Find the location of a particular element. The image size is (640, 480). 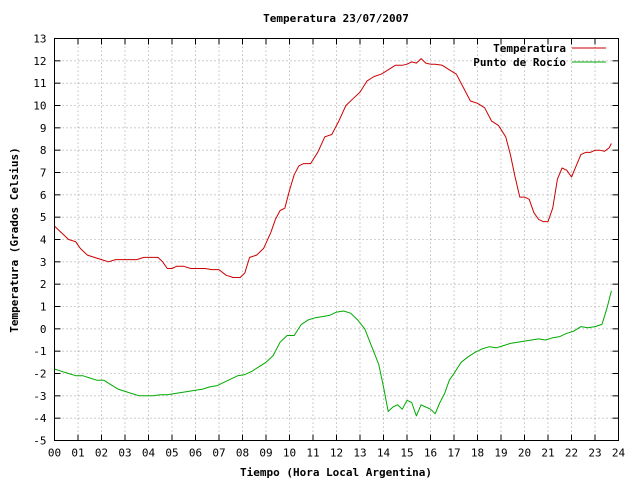

legend-label-temperatura: Temperatura is located at coordinates (529, 48).